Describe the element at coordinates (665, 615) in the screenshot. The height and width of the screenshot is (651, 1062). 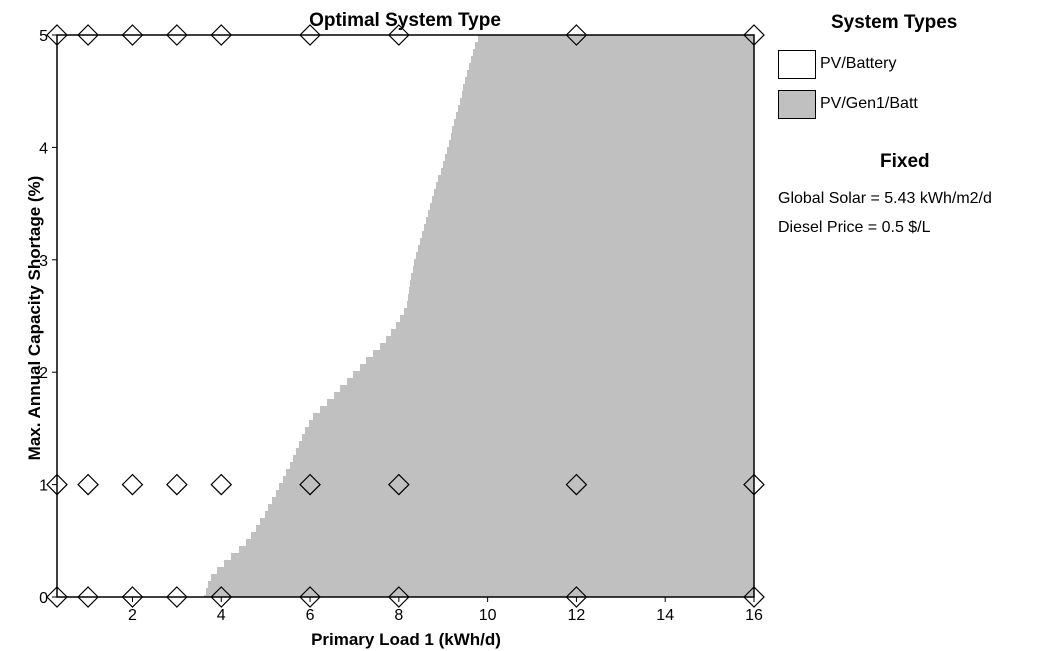
I see `x-tick-label-14: 14` at that location.